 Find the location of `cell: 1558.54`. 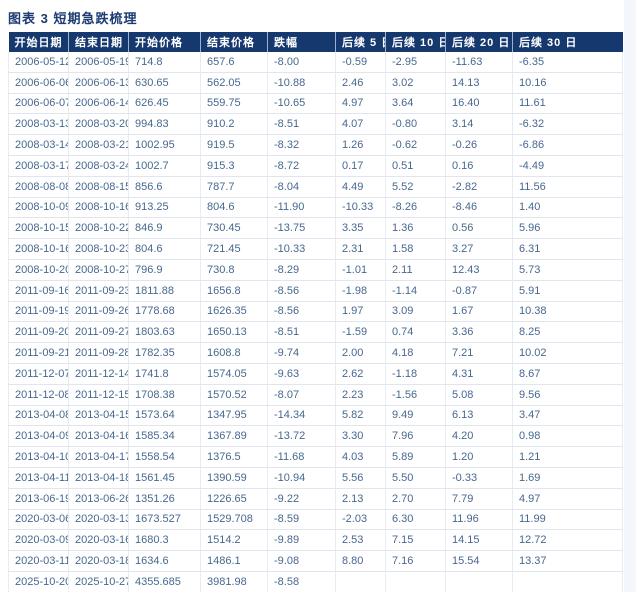

cell: 1558.54 is located at coordinates (164, 457).